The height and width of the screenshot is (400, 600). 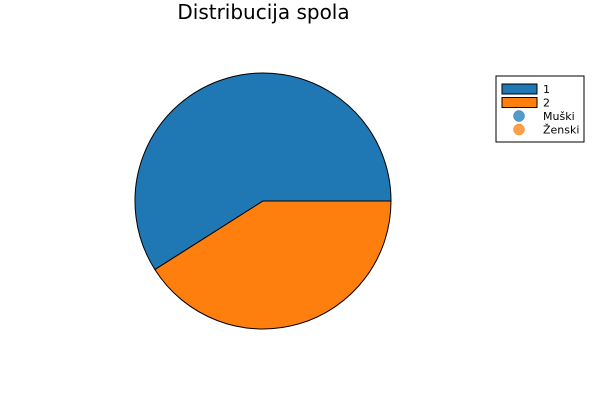 I want to click on legend-box, so click(x=540, y=109).